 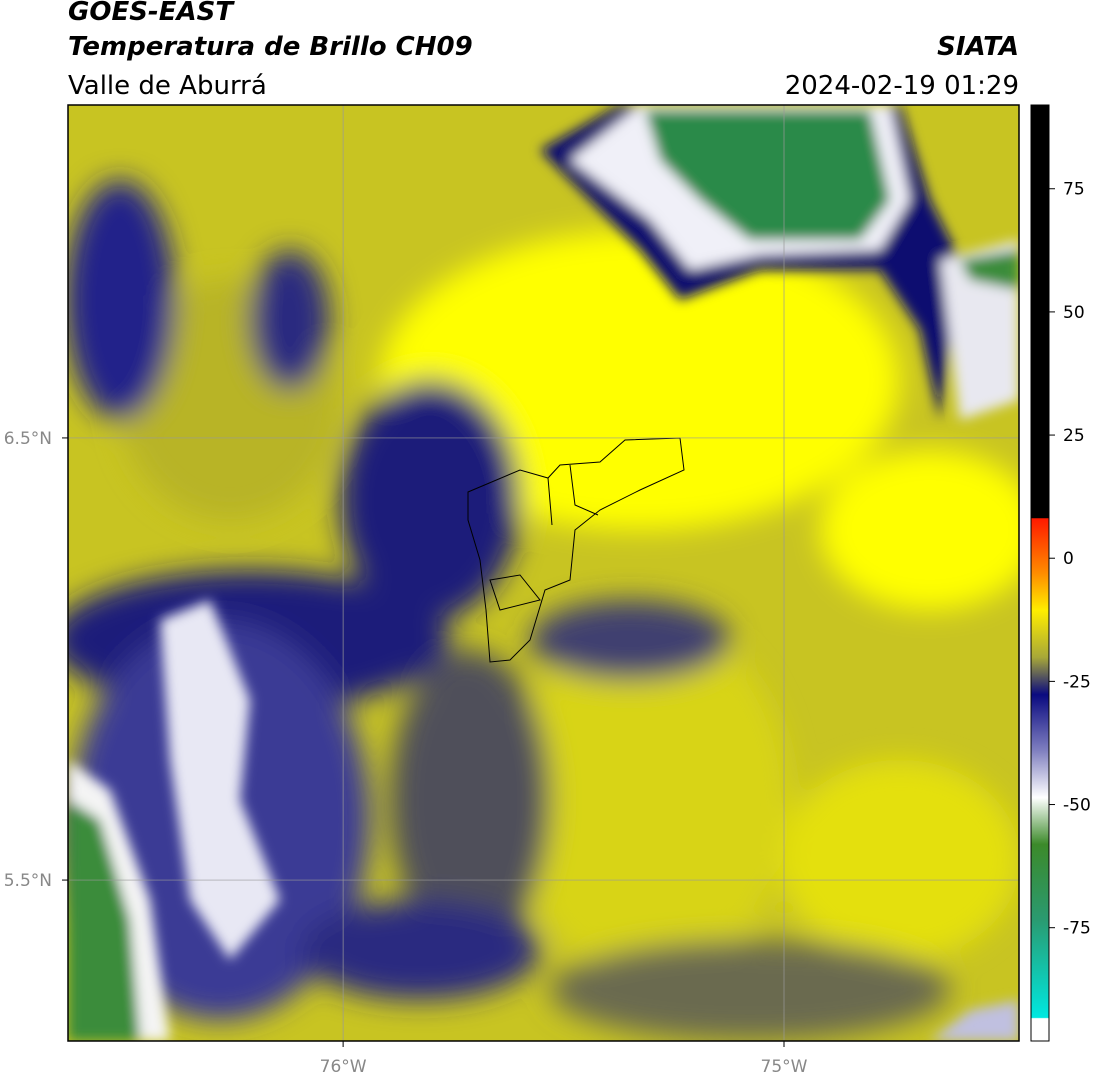 What do you see at coordinates (1077, 806) in the screenshot?
I see `colorbar-tick-label: -50` at bounding box center [1077, 806].